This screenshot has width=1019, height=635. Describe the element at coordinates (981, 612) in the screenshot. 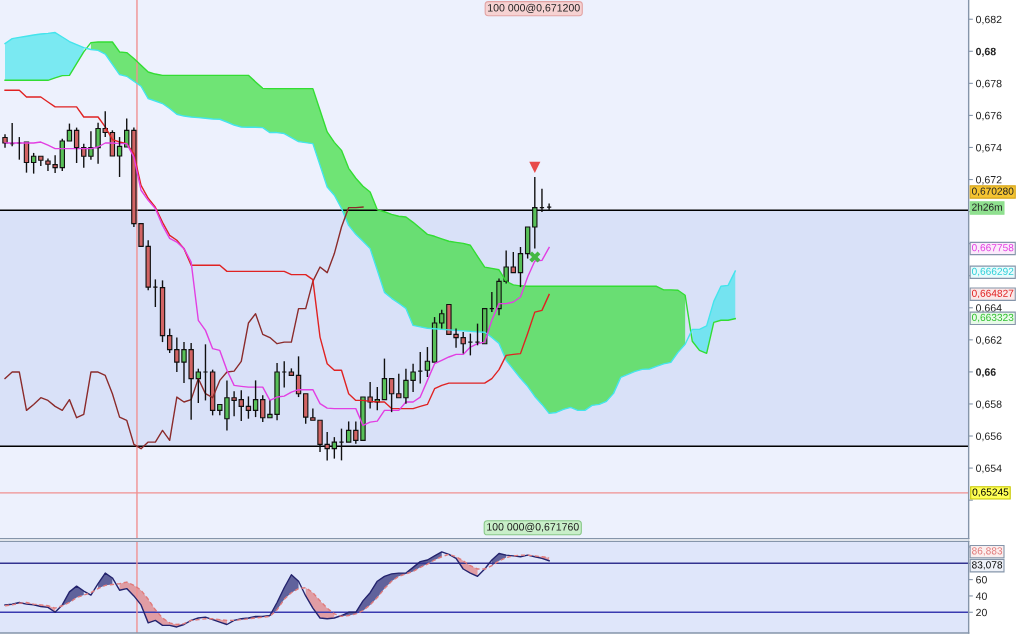

I see `y-tick-label: 20` at that location.